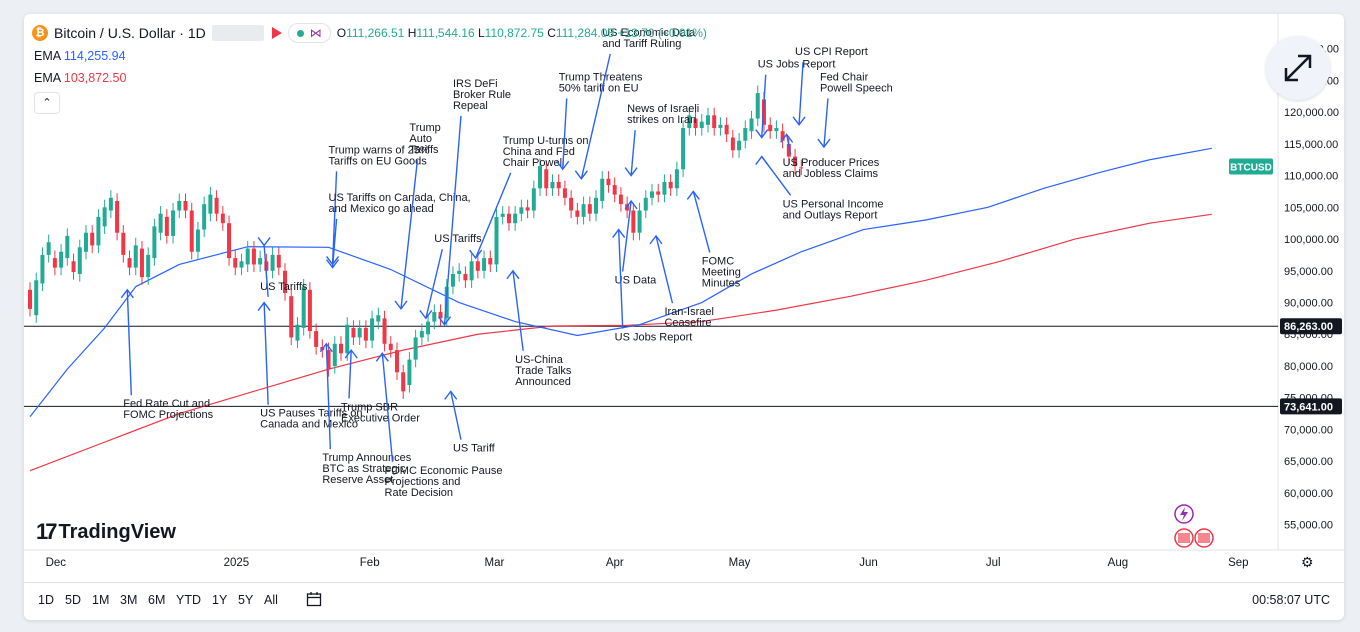  I want to click on price-tick-label: 65,000.00, so click(1308, 462).